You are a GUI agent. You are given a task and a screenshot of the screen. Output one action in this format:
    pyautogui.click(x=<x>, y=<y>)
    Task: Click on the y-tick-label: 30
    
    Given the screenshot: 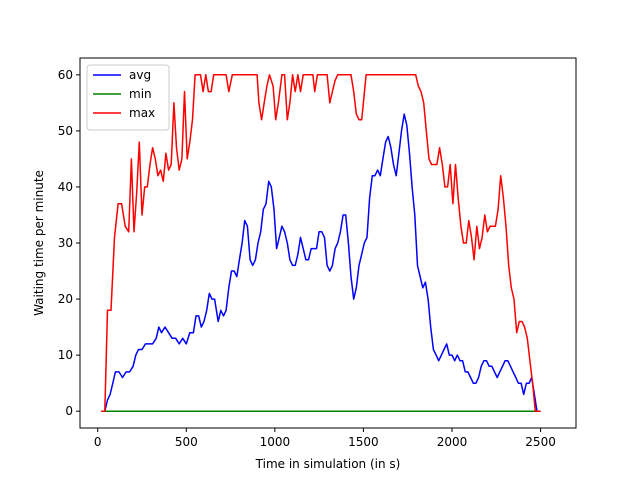 What is the action you would take?
    pyautogui.click(x=65, y=243)
    